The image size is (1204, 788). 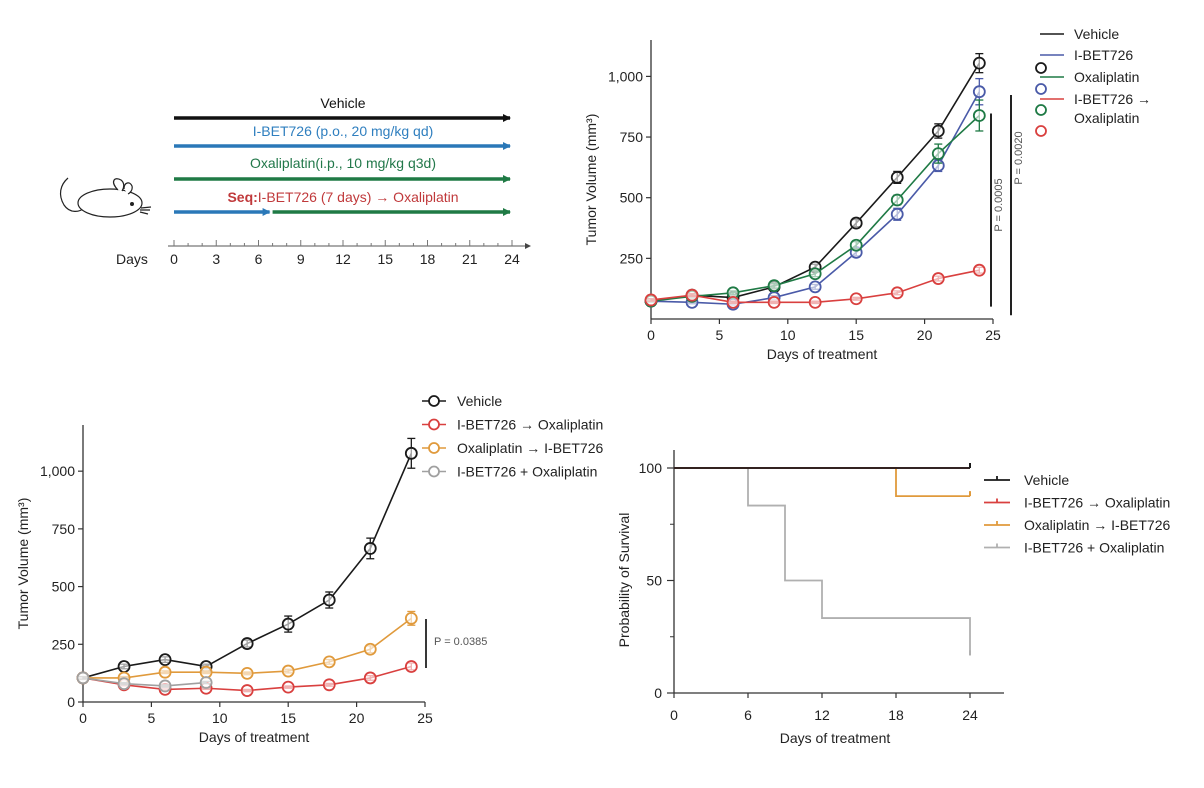 I want to click on y-tick-label: 250, so click(x=64, y=644).